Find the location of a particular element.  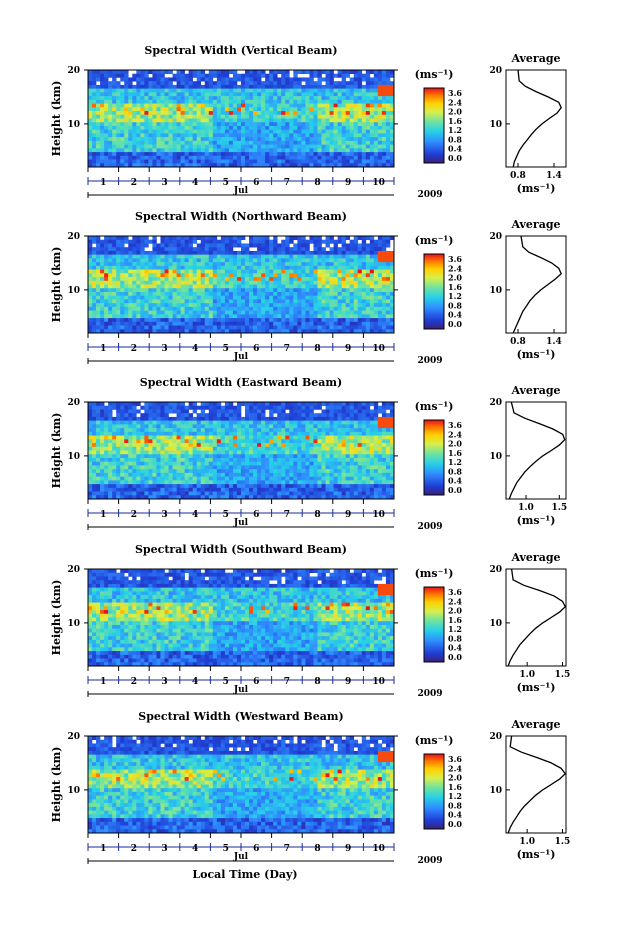

heatmap-cells is located at coordinates (241, 451).